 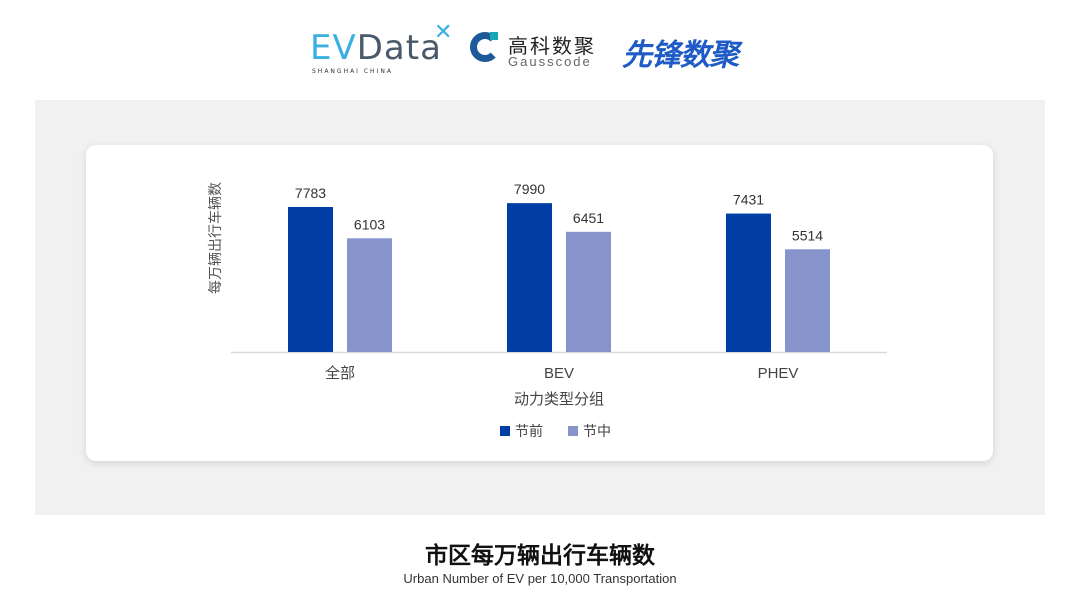 What do you see at coordinates (559, 373) in the screenshot?
I see `x-tick-label: BEV` at bounding box center [559, 373].